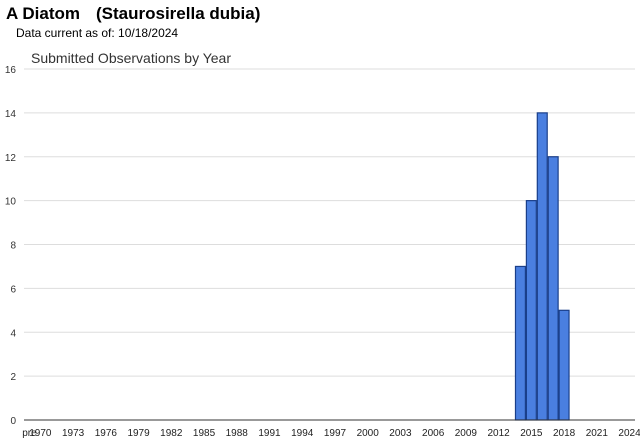 Image resolution: width=640 pixels, height=442 pixels. Describe the element at coordinates (368, 433) in the screenshot. I see `x-tick-label: 2000` at that location.